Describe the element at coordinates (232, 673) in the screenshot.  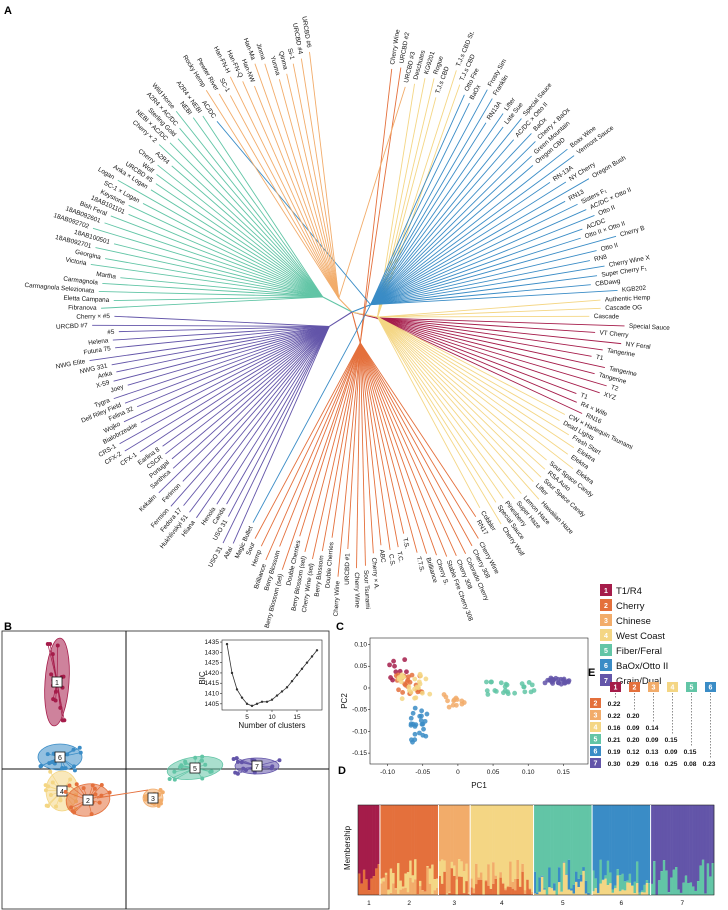
I see `bic-point` at that location.